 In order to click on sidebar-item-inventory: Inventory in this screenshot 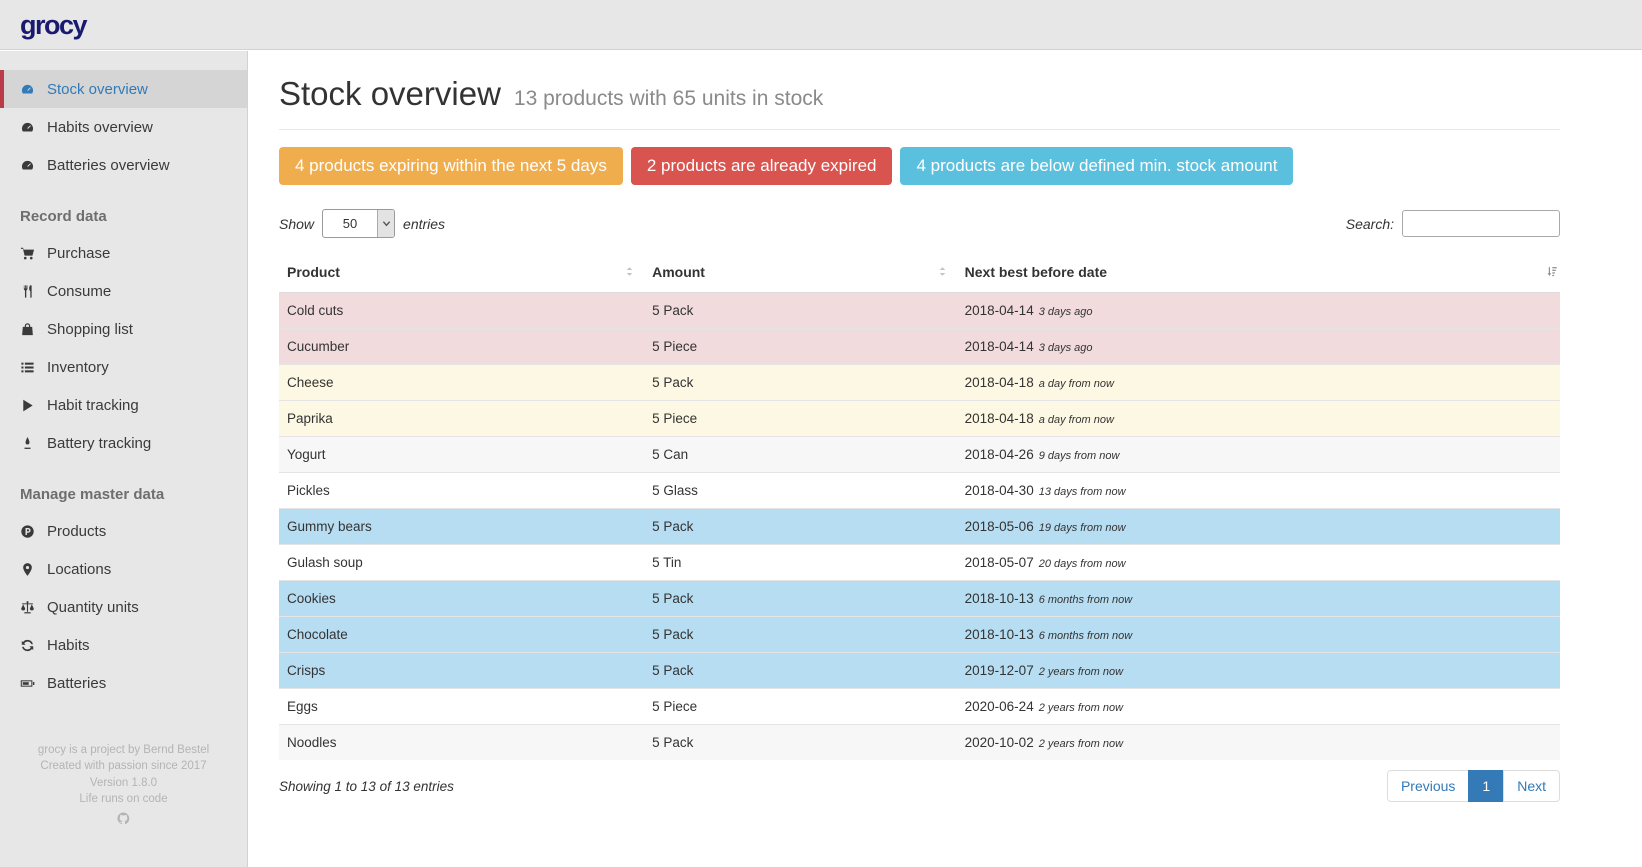, I will do `click(123, 367)`.